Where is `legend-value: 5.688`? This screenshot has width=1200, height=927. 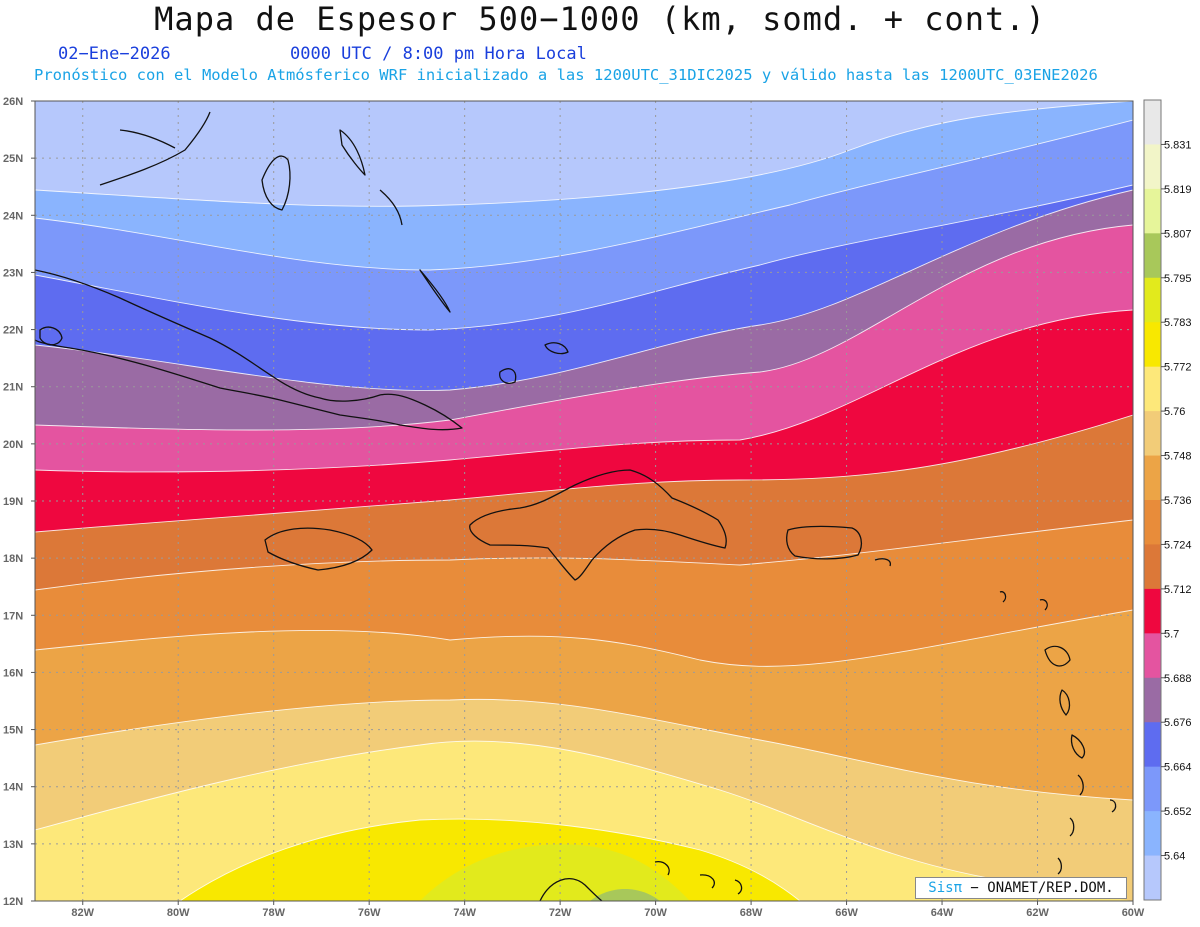 legend-value: 5.688 is located at coordinates (1178, 679).